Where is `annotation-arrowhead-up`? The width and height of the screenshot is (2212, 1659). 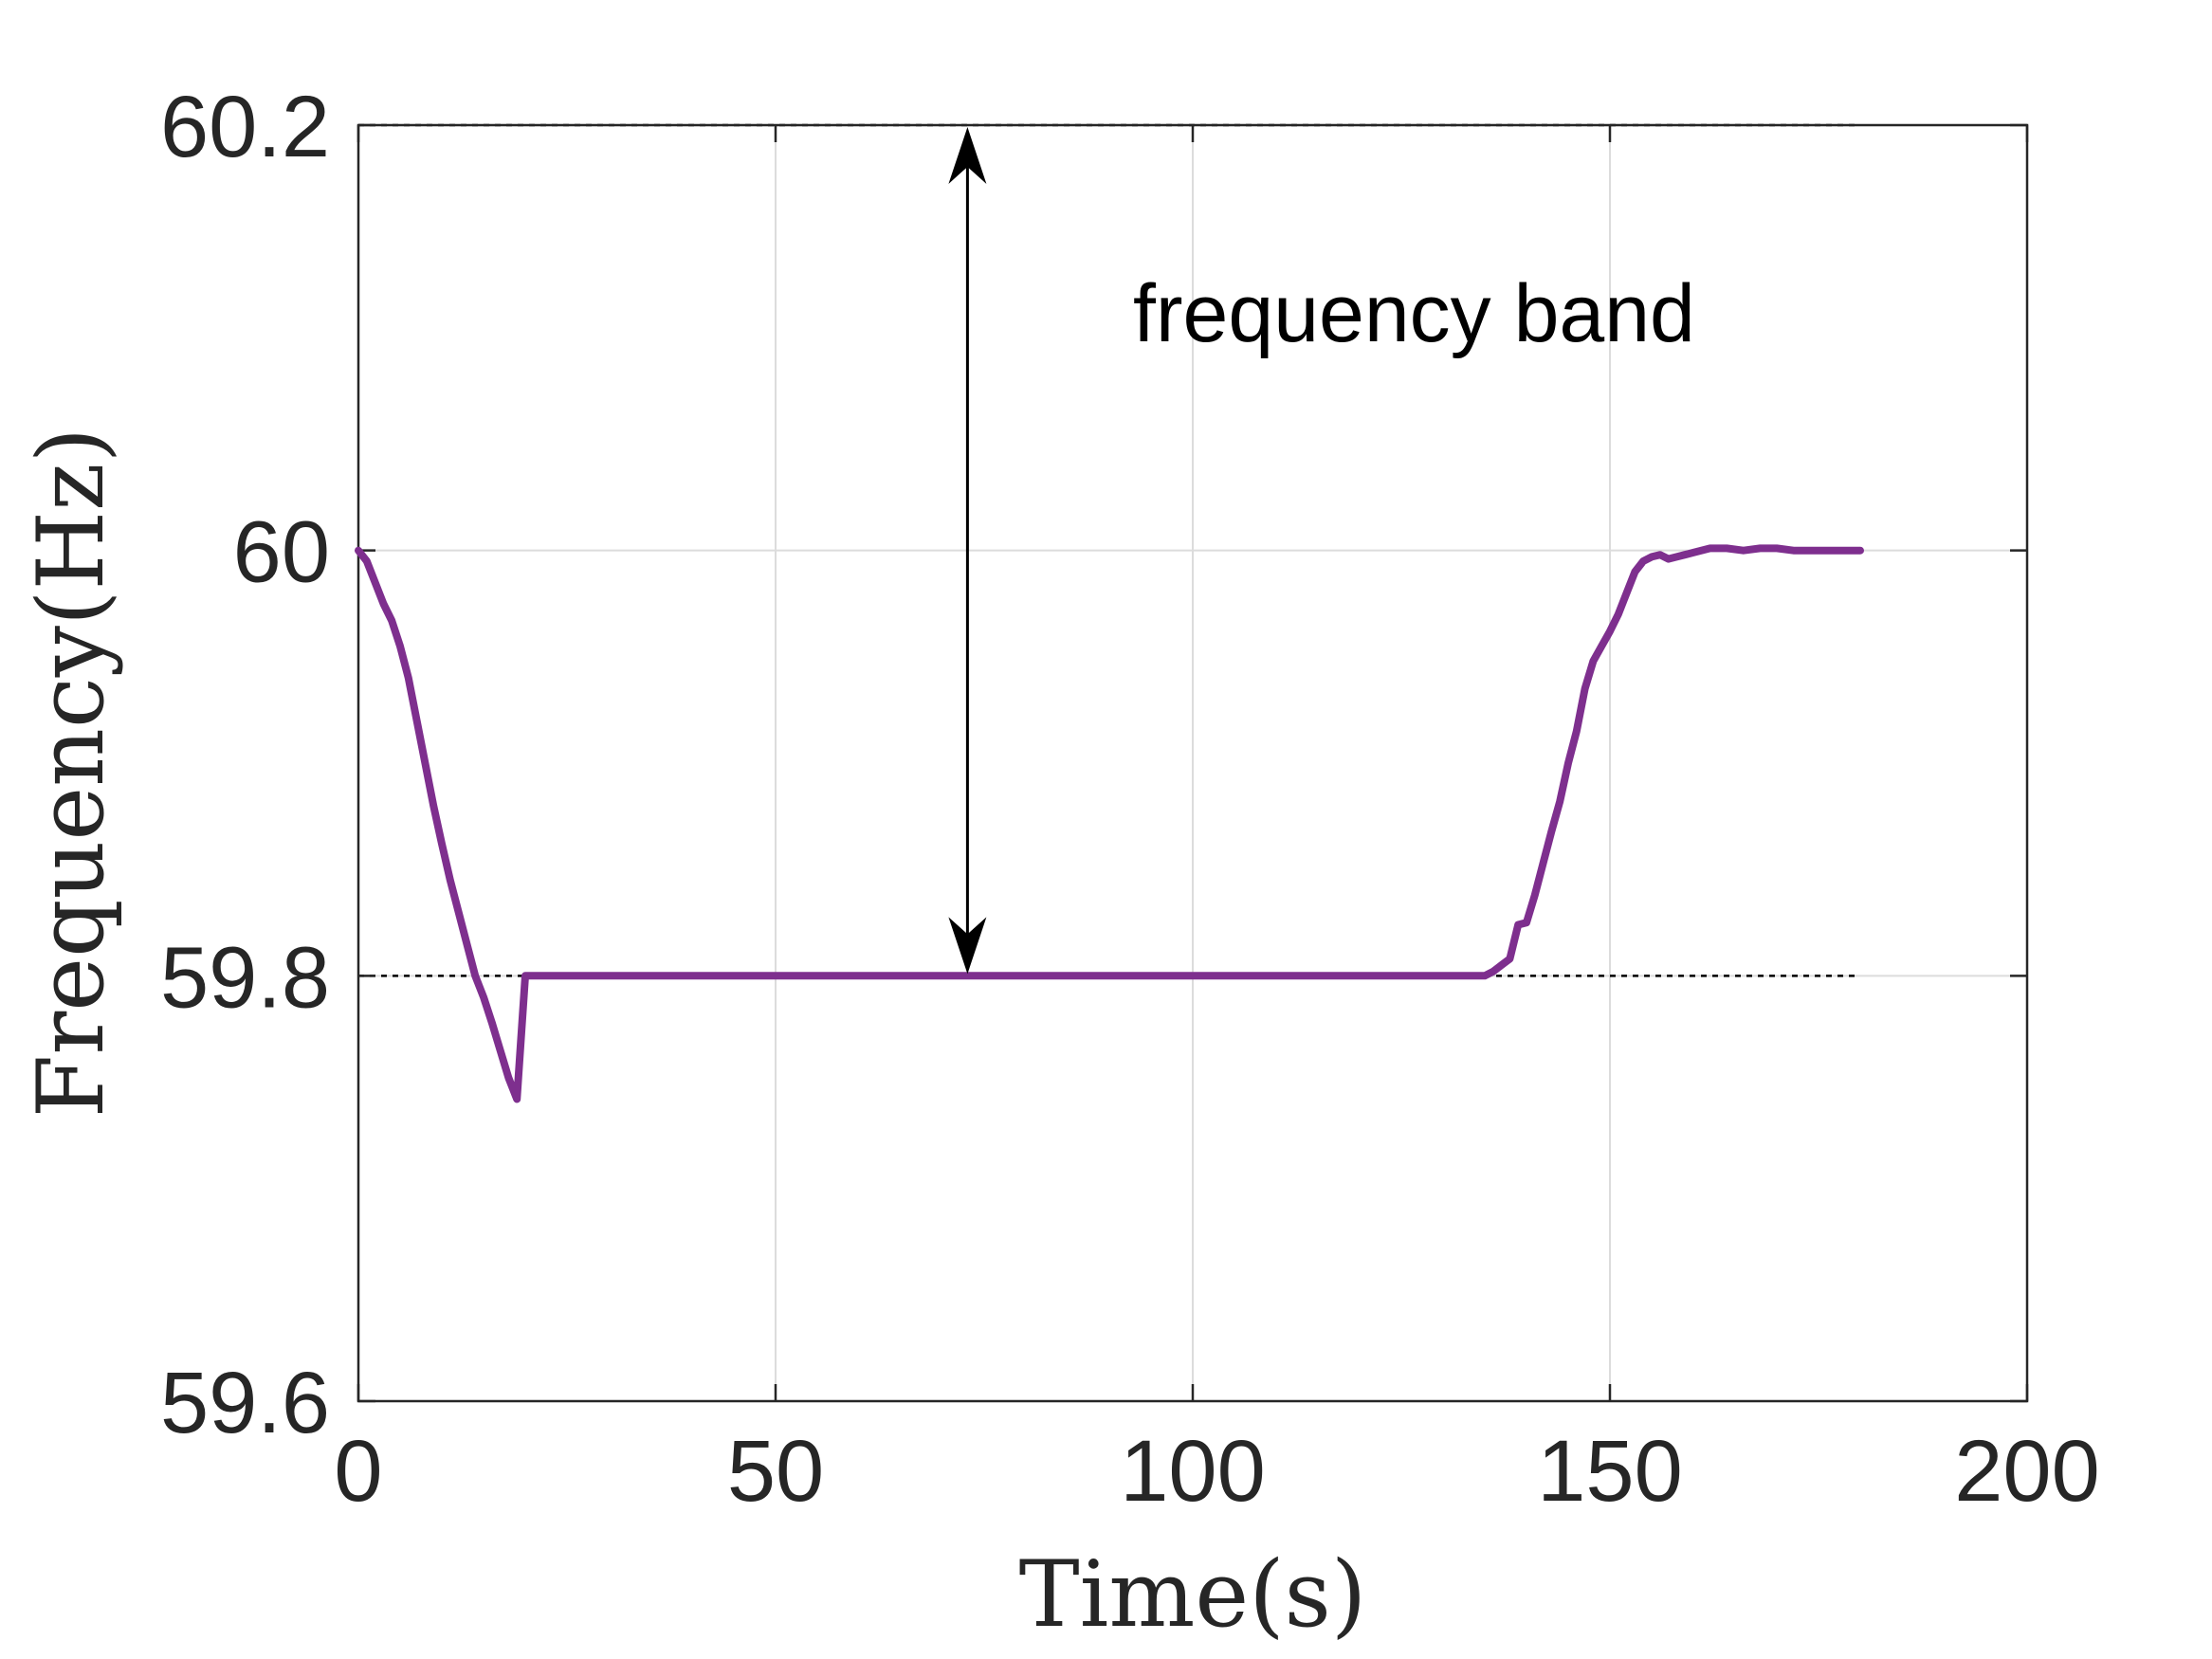 annotation-arrowhead-up is located at coordinates (967, 155).